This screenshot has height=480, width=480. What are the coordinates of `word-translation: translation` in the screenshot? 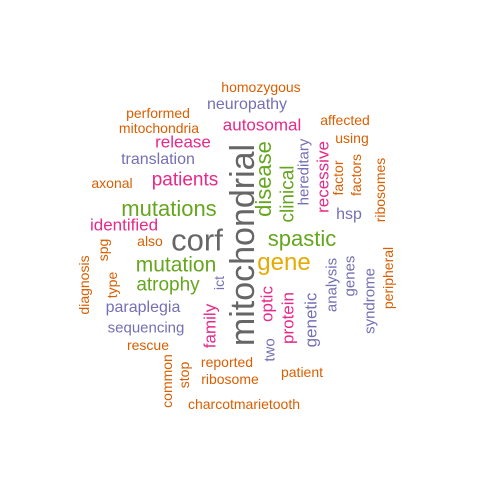 It's located at (158, 159).